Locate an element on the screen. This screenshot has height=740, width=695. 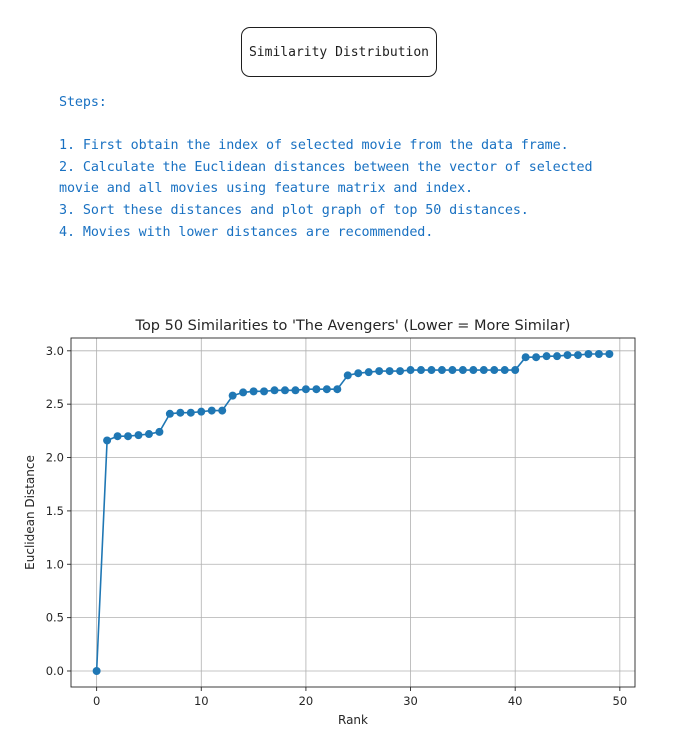
y-tick-label: 1.5 is located at coordinates (55, 511).